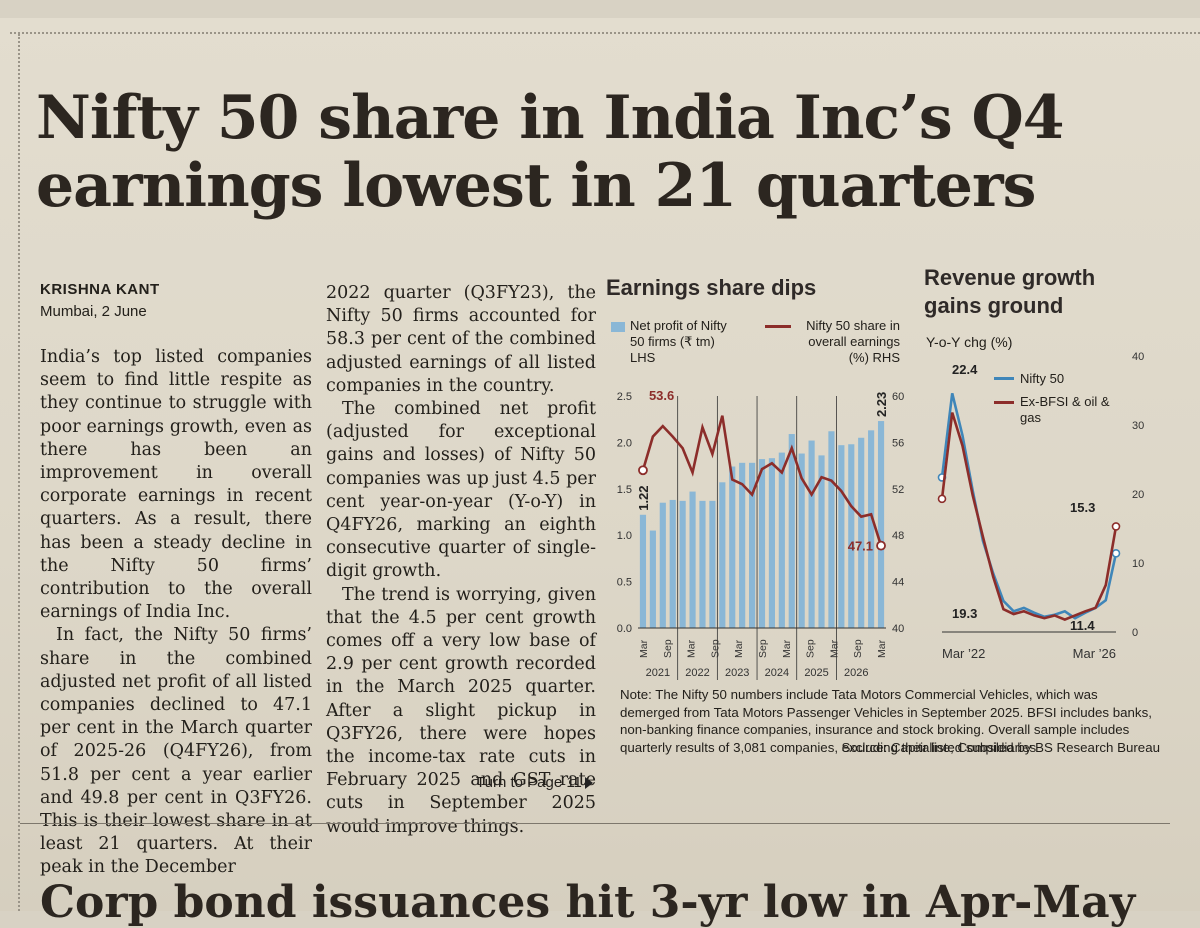  Describe the element at coordinates (777, 673) in the screenshot. I see `year-label: 2024` at that location.